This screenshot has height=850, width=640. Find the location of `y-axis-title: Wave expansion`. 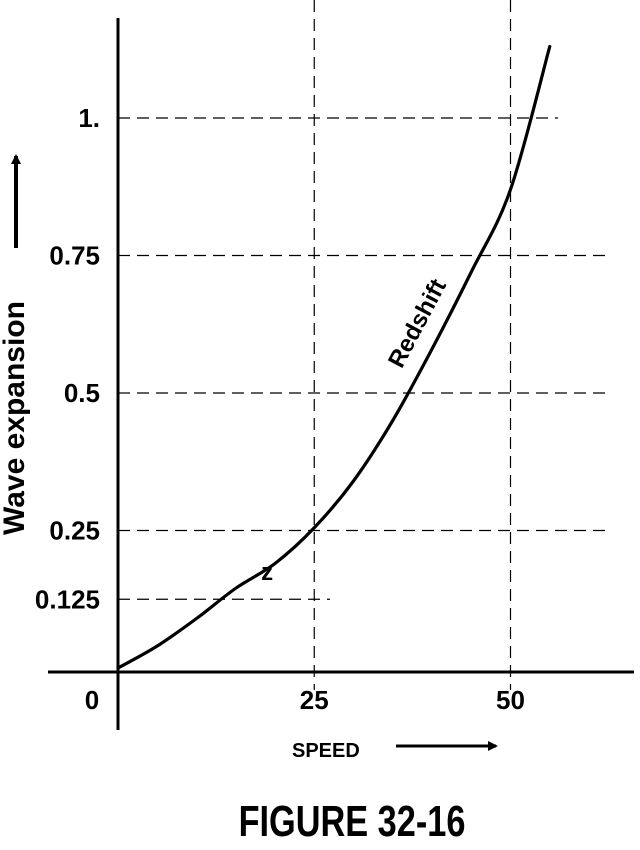

y-axis-title: Wave expansion is located at coordinates (15, 418).